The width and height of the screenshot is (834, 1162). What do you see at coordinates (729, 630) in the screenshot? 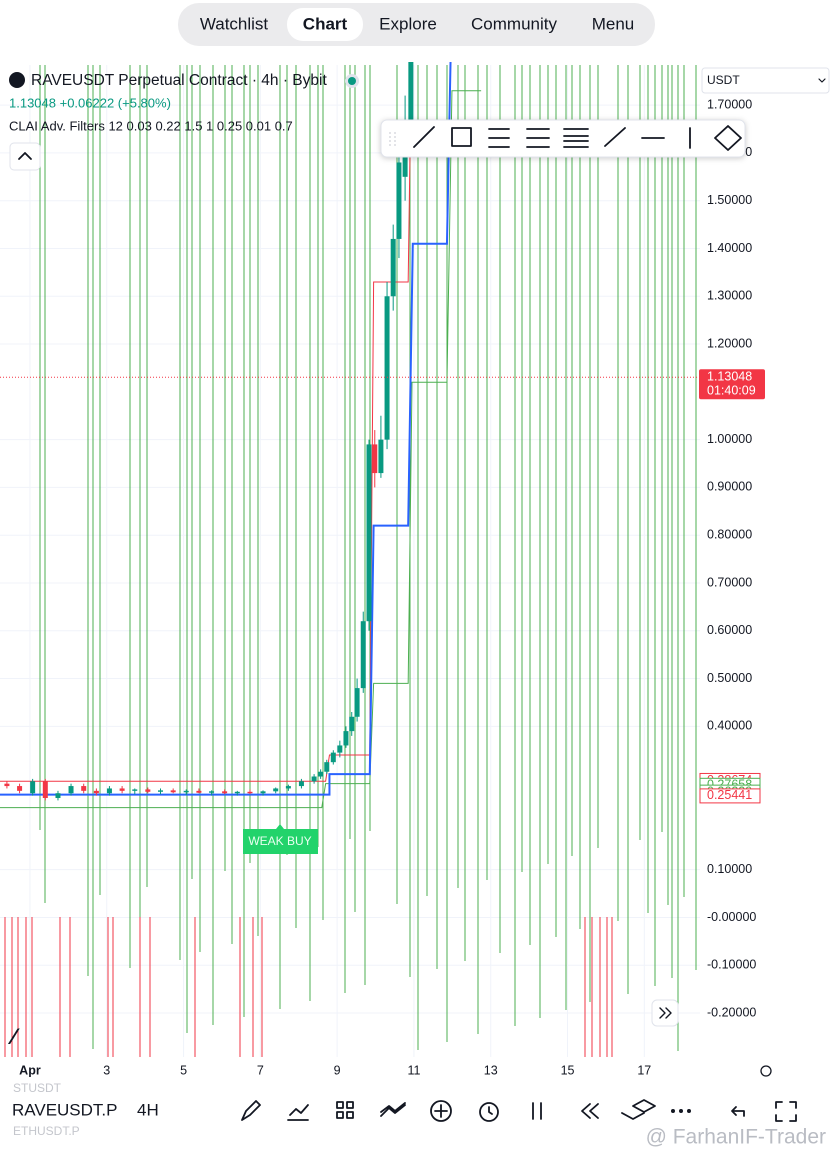
I see `y-tick-label: 0.60000` at bounding box center [729, 630].